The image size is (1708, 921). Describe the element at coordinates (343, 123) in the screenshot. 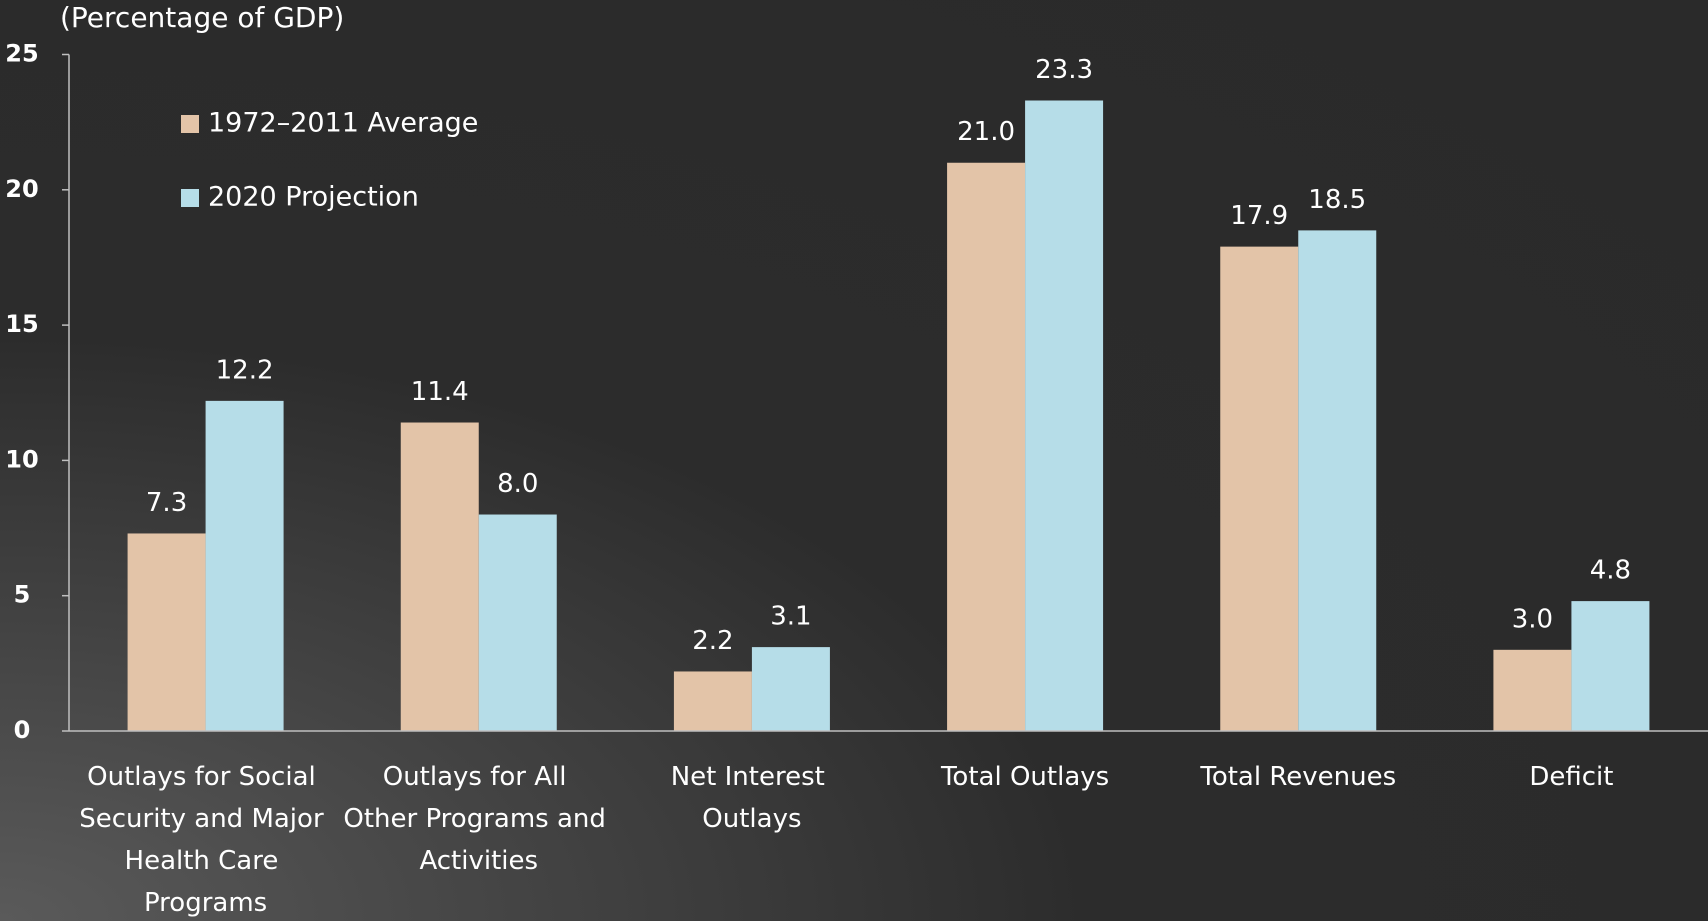

I see `legend-label: 1972–2011 Average` at that location.